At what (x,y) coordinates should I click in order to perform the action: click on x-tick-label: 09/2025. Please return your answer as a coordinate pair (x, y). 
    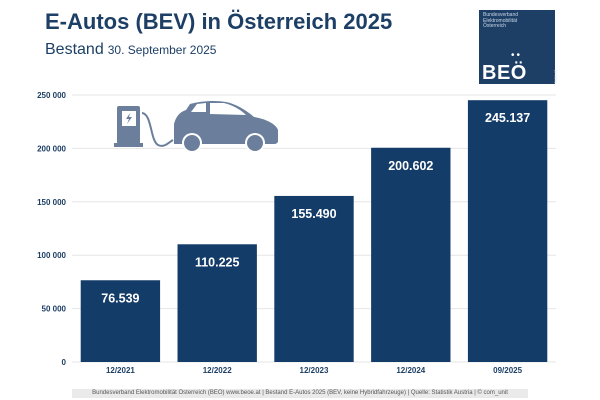
    Looking at the image, I should click on (507, 370).